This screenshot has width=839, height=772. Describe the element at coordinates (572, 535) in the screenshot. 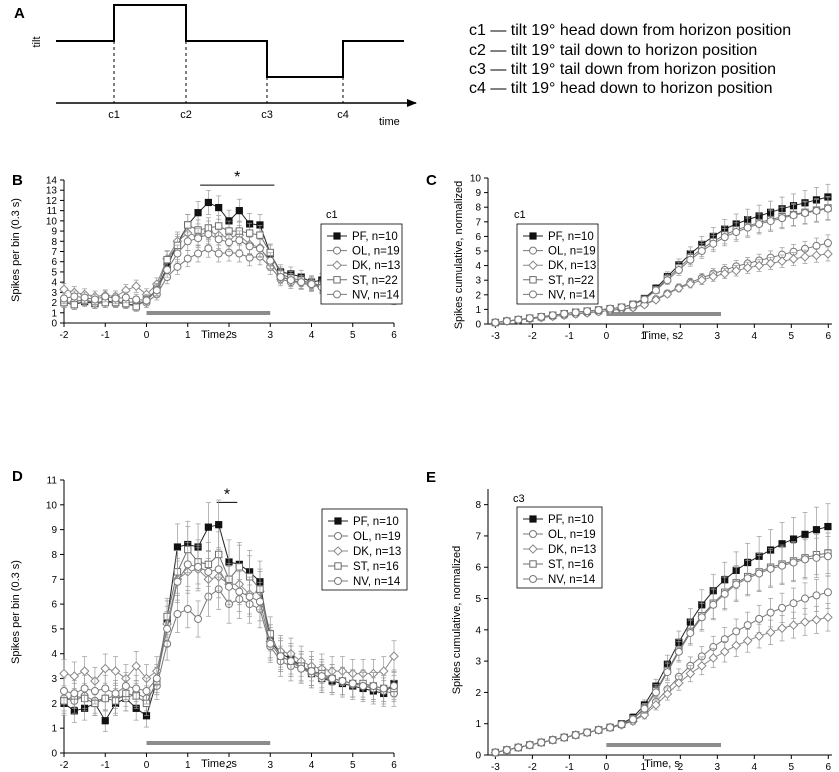

I see `legend-label: OL, n=19` at that location.